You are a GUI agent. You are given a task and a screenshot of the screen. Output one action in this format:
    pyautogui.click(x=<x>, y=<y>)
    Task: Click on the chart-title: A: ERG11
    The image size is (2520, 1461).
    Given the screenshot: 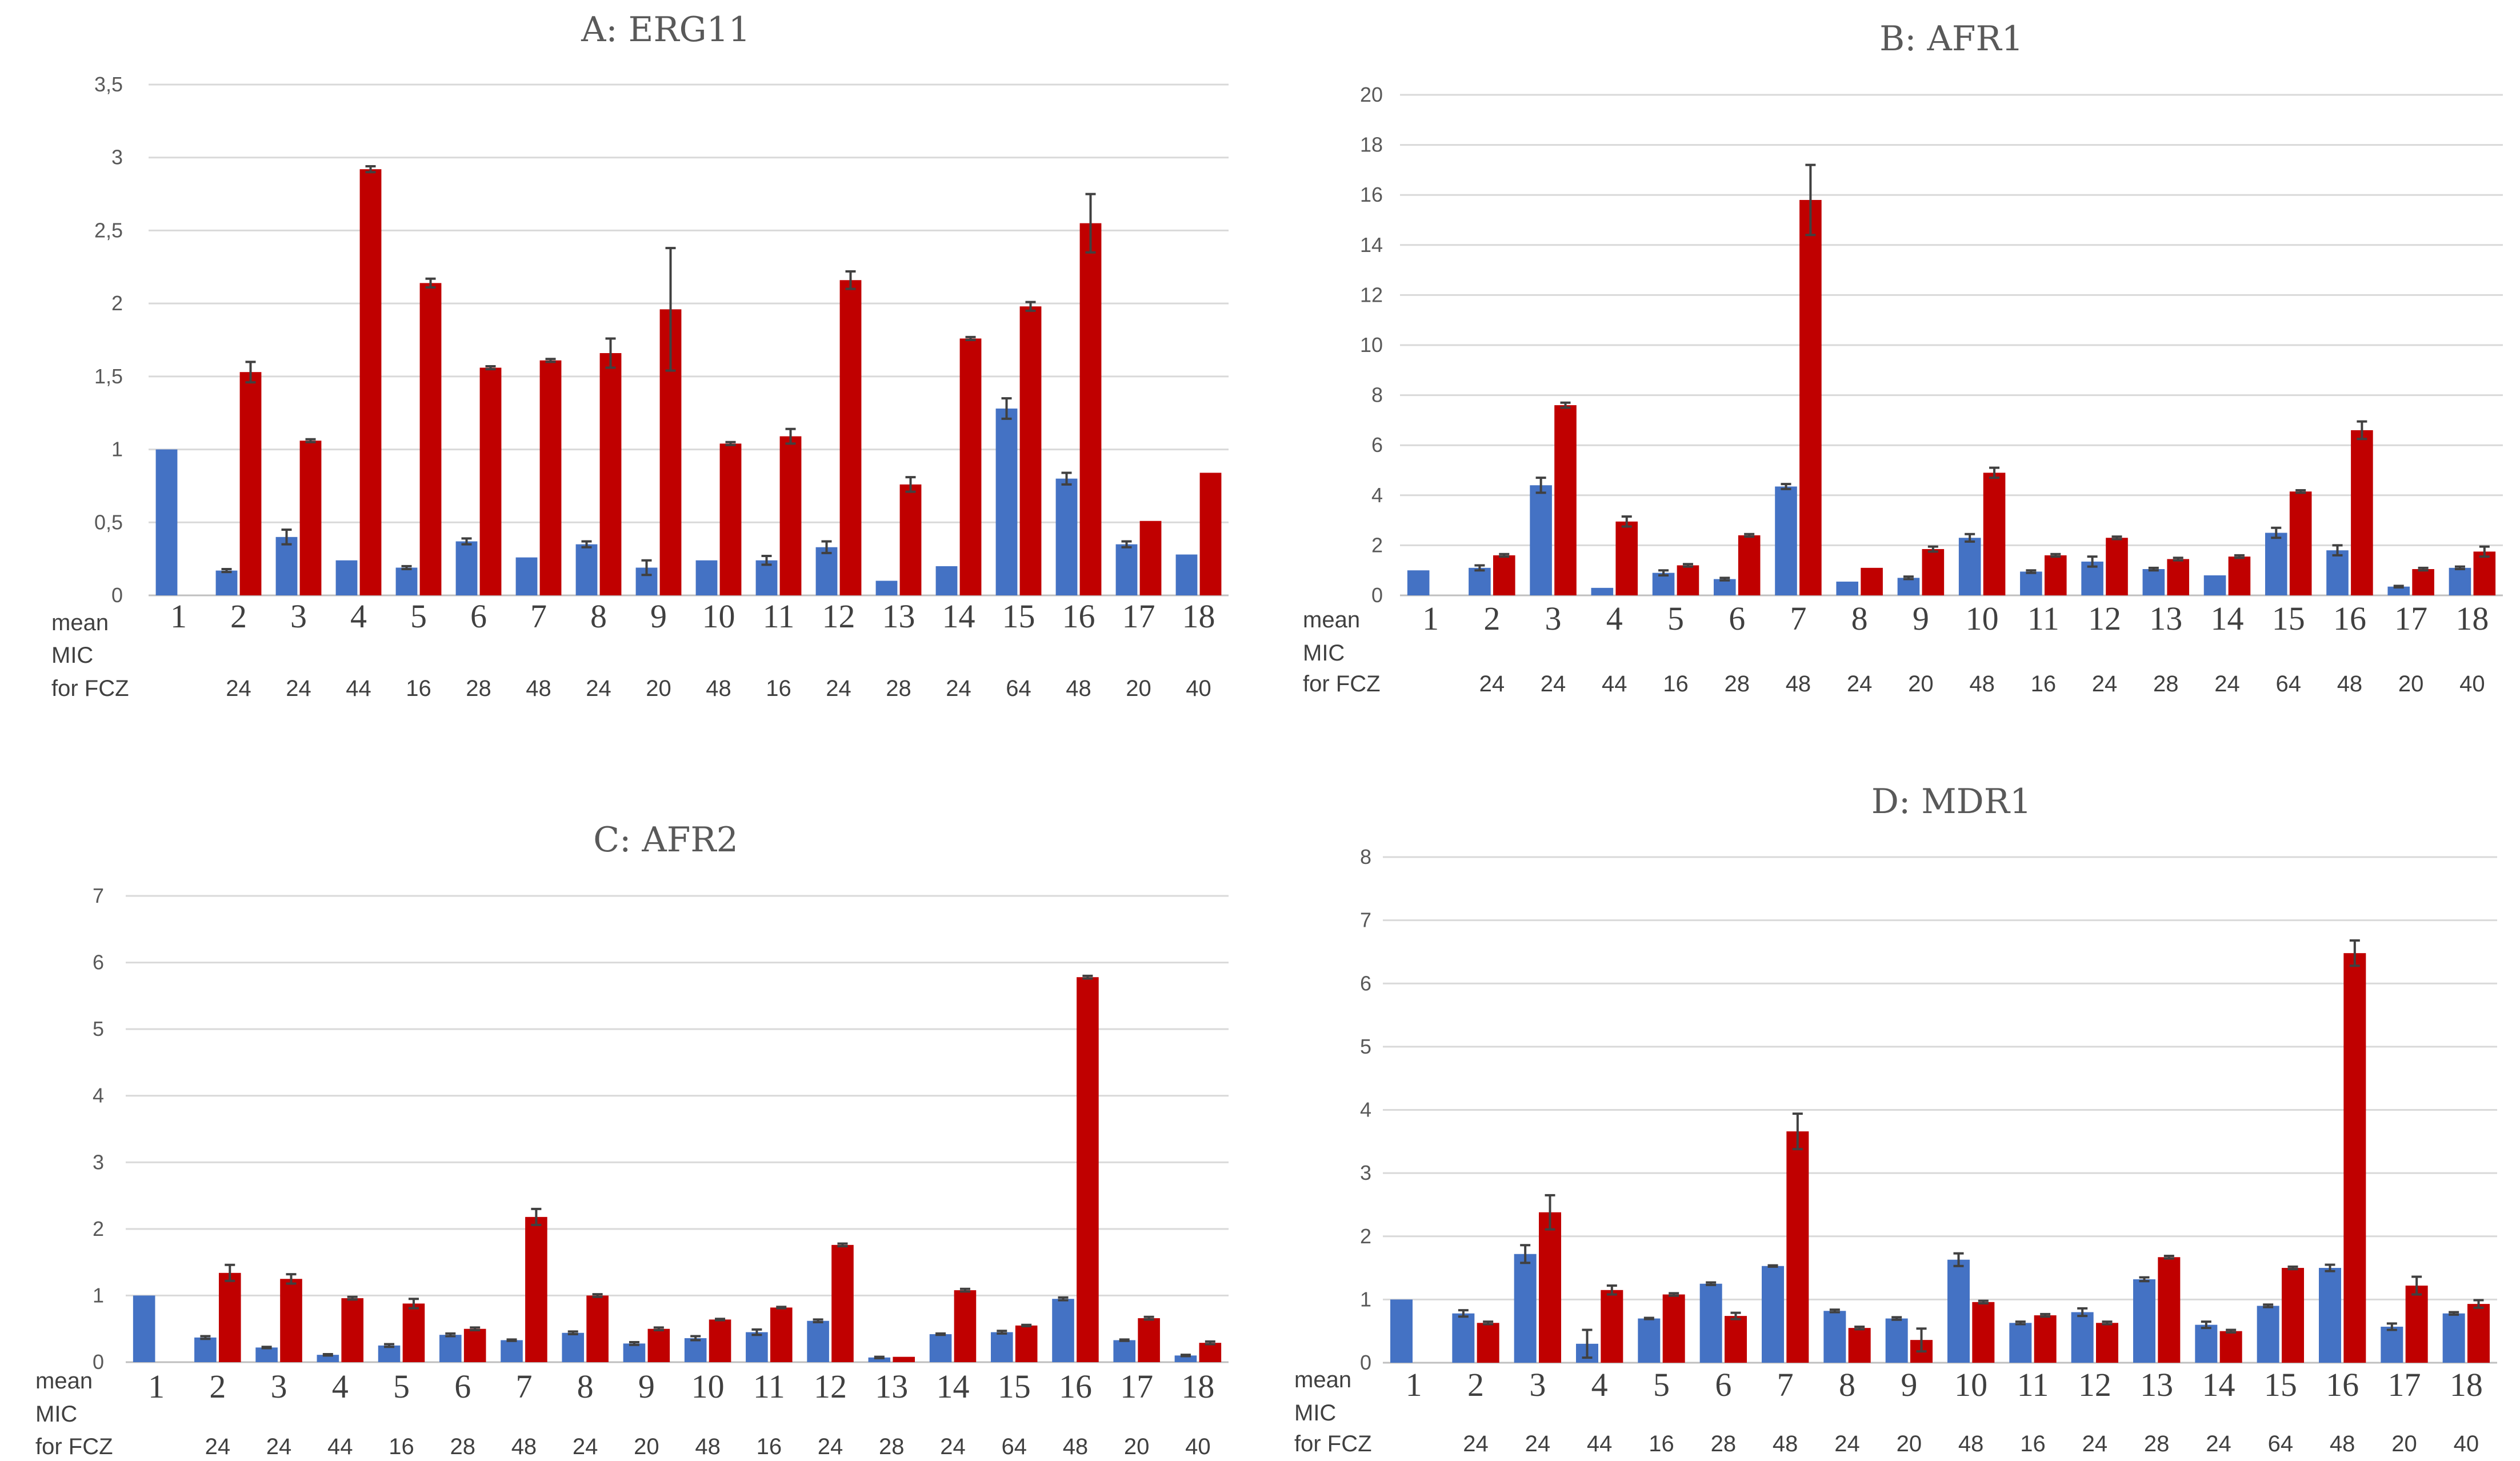 What is the action you would take?
    pyautogui.click(x=665, y=30)
    